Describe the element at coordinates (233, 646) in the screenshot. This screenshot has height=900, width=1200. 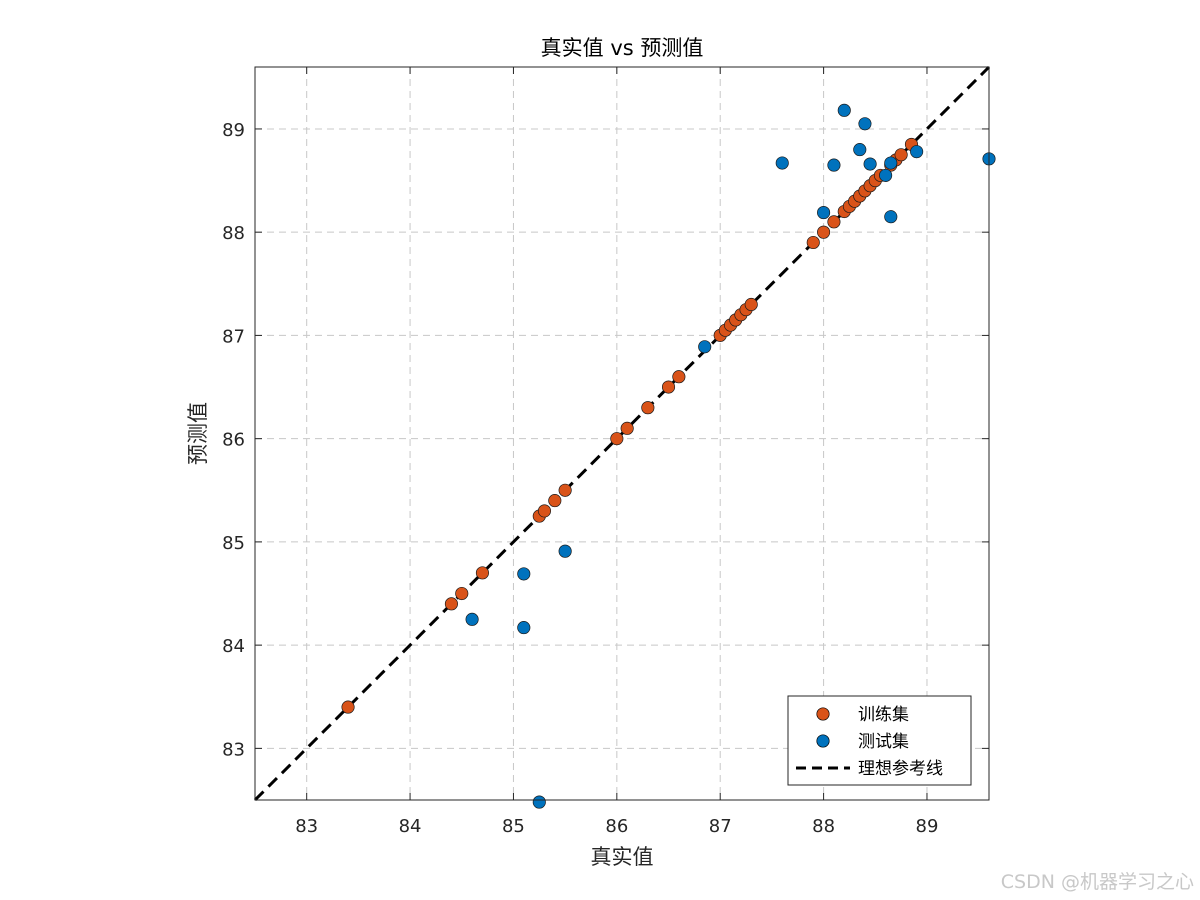
I see `y-tick-label: 84` at that location.